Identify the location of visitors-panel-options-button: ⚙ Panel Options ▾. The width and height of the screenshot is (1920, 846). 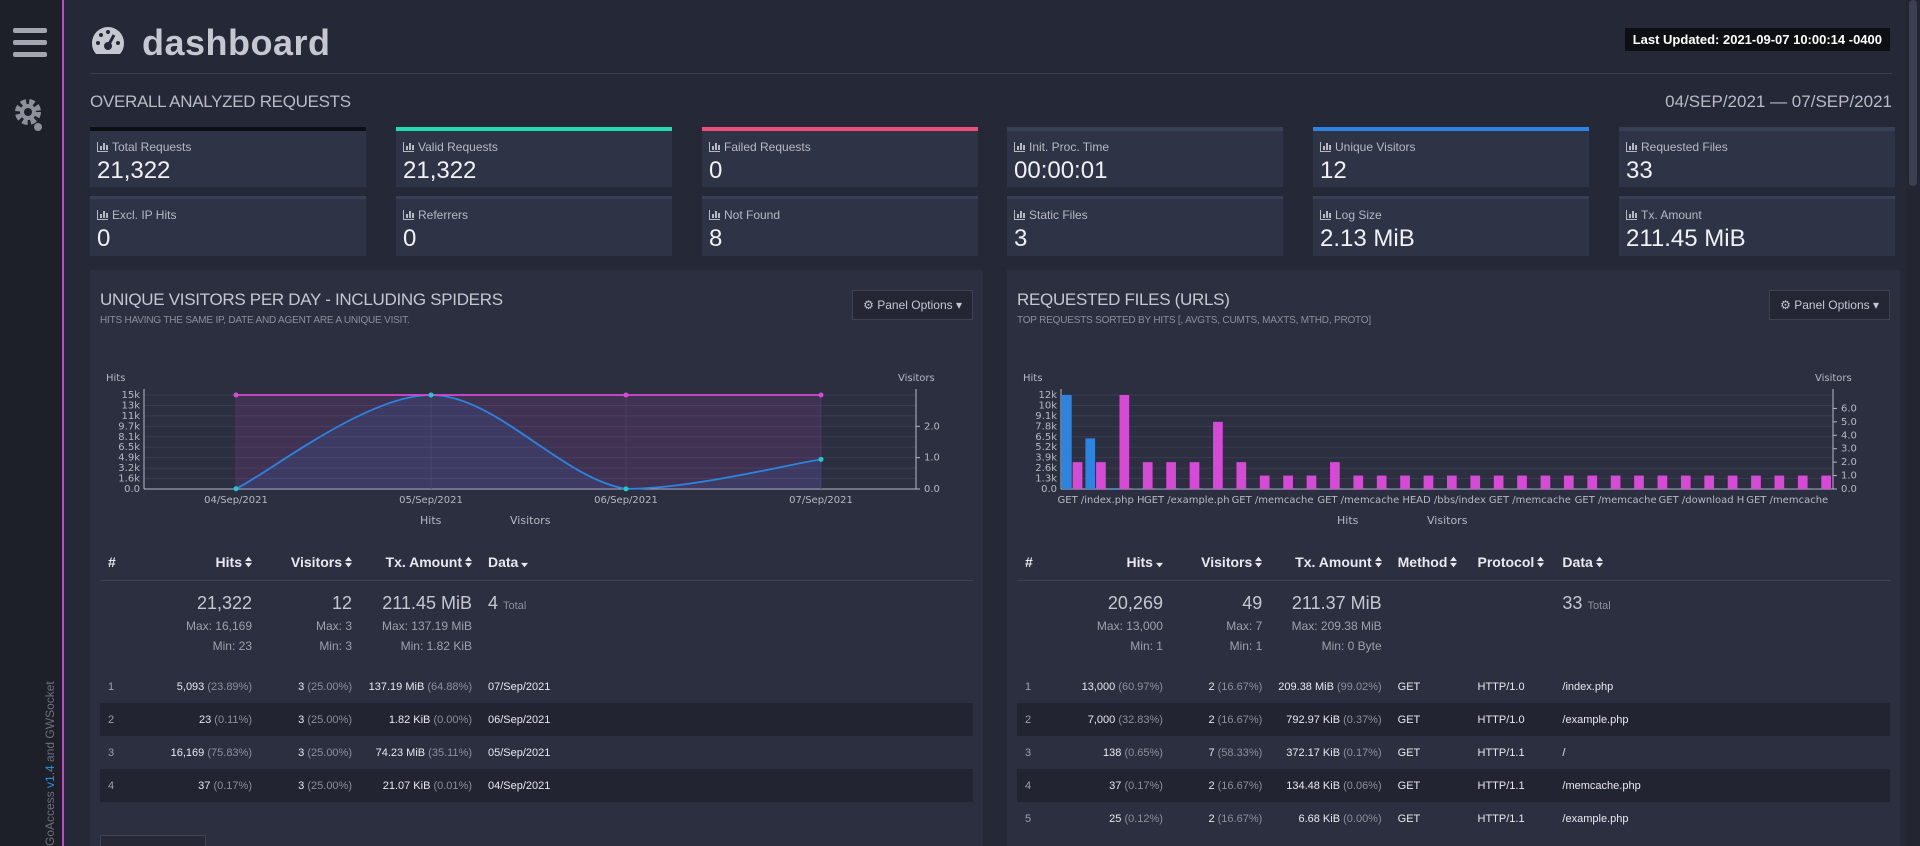
(912, 305).